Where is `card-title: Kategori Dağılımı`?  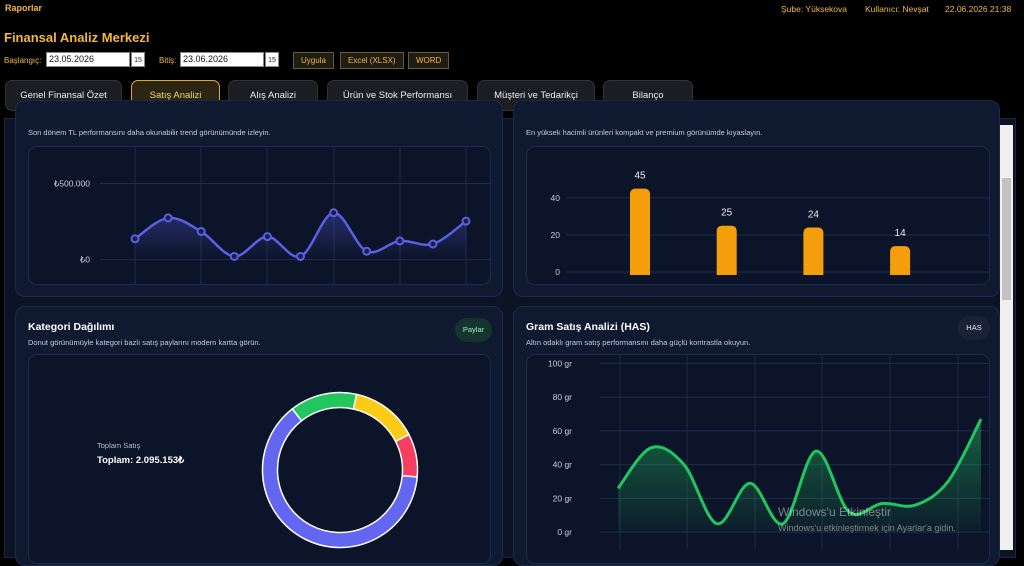 card-title: Kategori Dağılımı is located at coordinates (71, 327).